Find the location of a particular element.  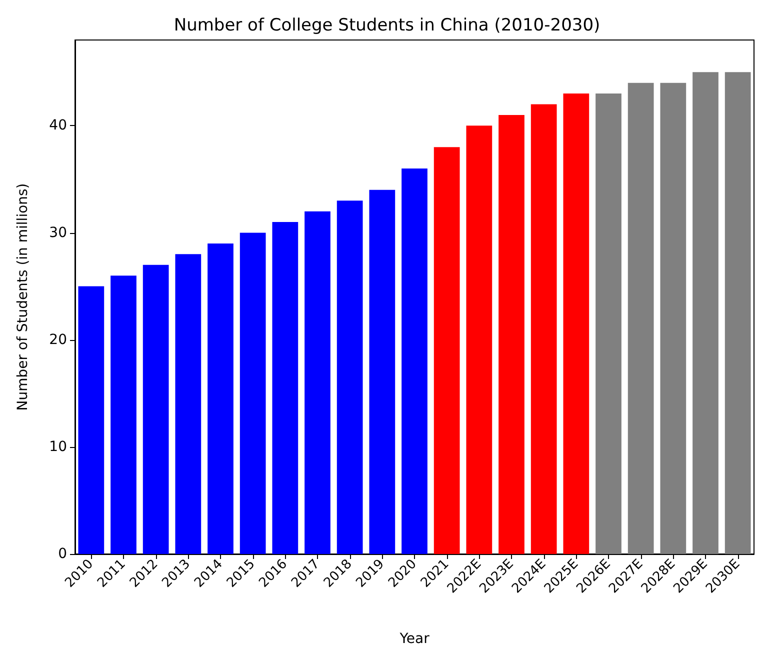

chart-title: Number of College Students in China (2010-2030) is located at coordinates (387, 26).